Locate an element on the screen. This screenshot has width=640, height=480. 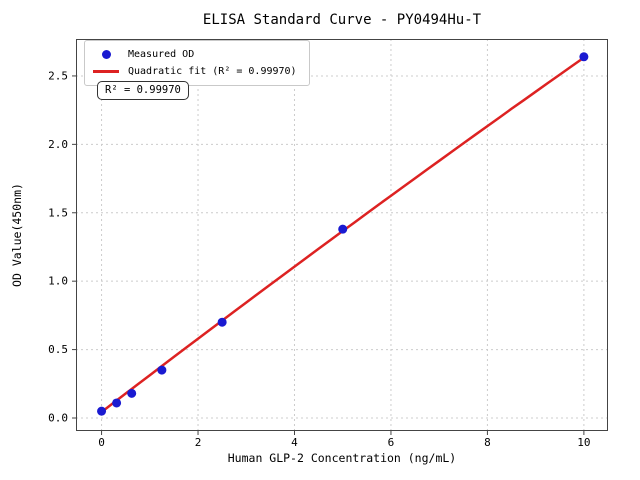
x-tick-label: 2 is located at coordinates (198, 442).